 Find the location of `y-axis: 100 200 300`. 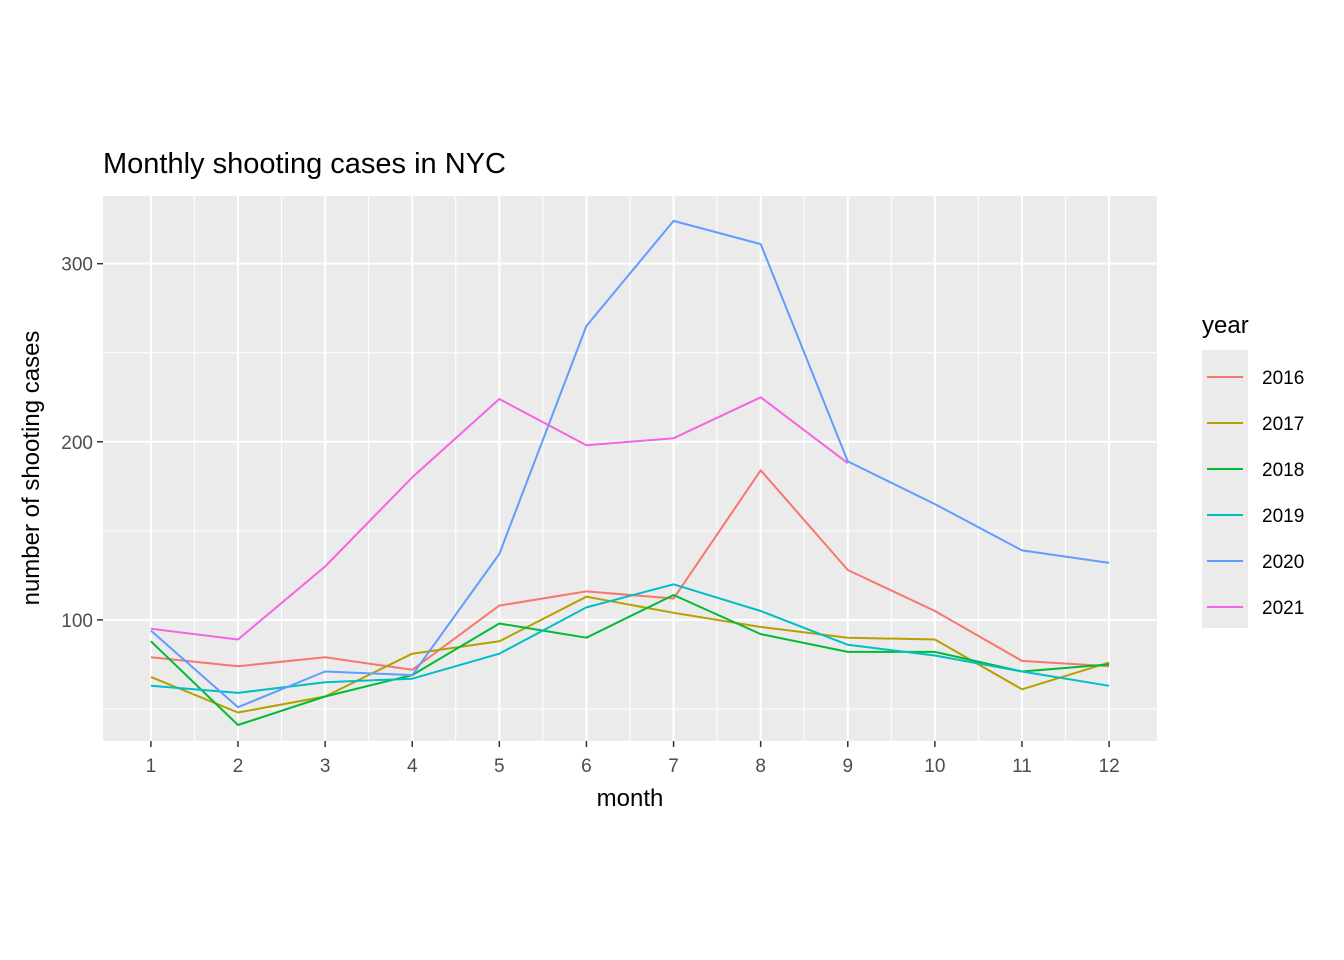

y-axis: 100 200 300 is located at coordinates (82, 443).